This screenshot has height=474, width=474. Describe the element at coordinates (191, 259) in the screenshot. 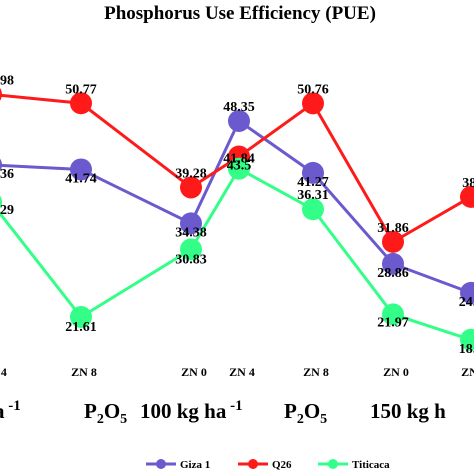

I see `data-label-titicaca-2: 30.83` at that location.